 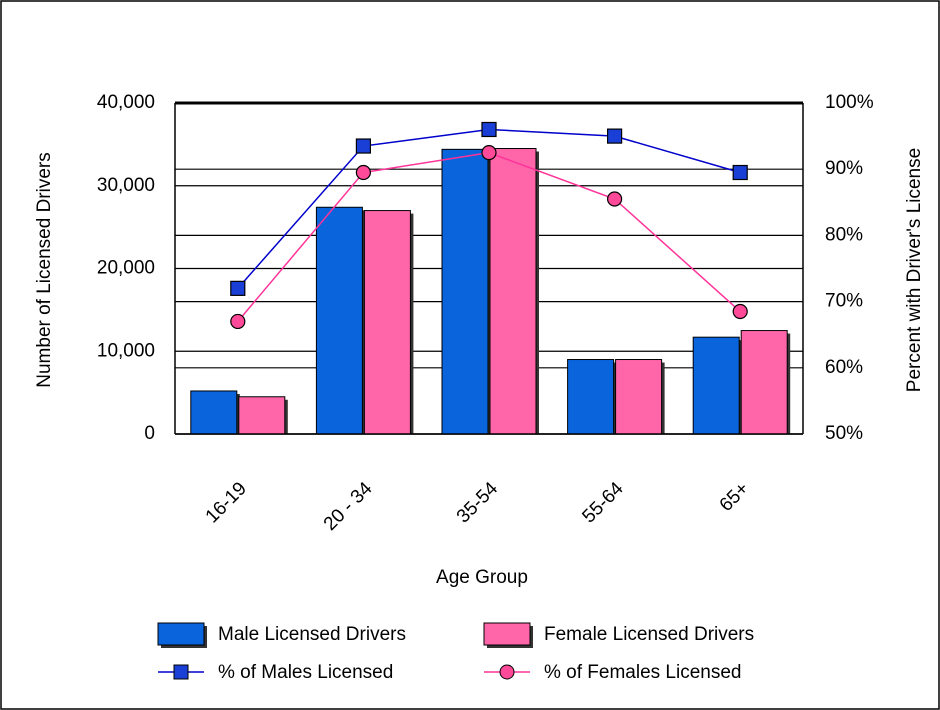 What do you see at coordinates (126, 185) in the screenshot?
I see `y-tick-label: 30,000` at bounding box center [126, 185].